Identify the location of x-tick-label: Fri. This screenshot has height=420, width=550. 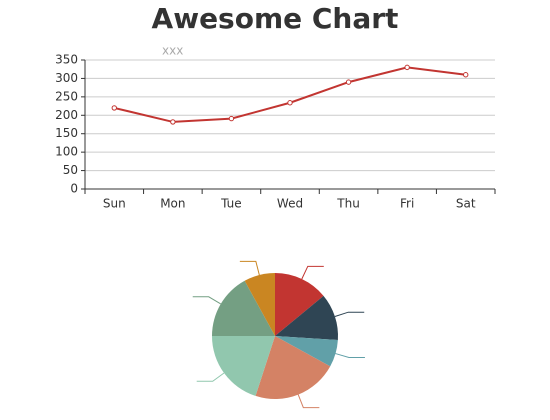
(407, 204).